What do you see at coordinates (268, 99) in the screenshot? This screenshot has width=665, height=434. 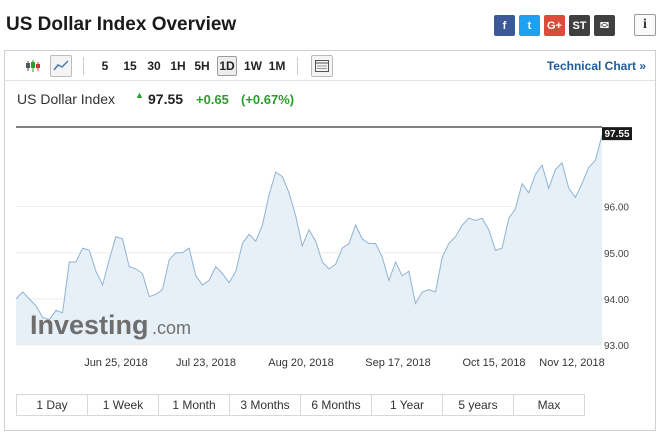 I see `price-change-percent: (+0.67%)` at bounding box center [268, 99].